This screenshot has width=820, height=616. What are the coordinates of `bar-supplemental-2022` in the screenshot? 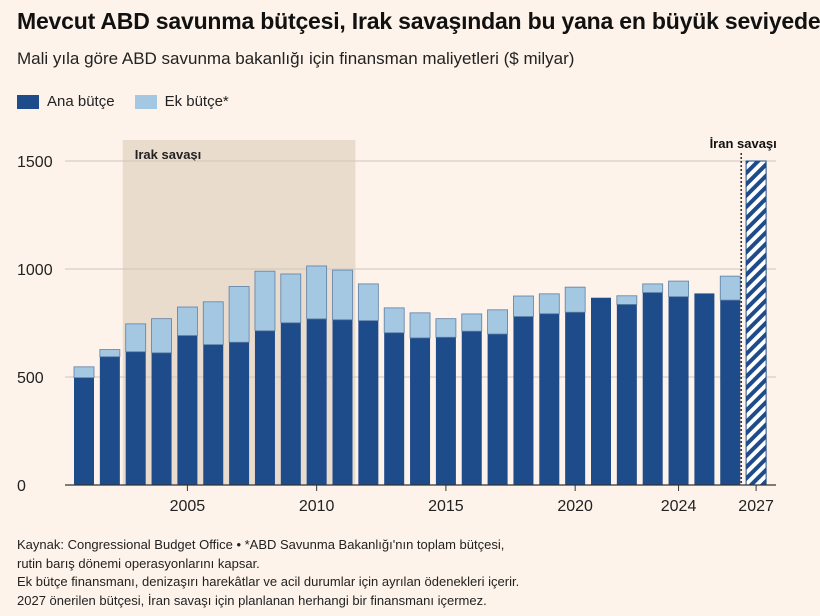 It's located at (627, 300).